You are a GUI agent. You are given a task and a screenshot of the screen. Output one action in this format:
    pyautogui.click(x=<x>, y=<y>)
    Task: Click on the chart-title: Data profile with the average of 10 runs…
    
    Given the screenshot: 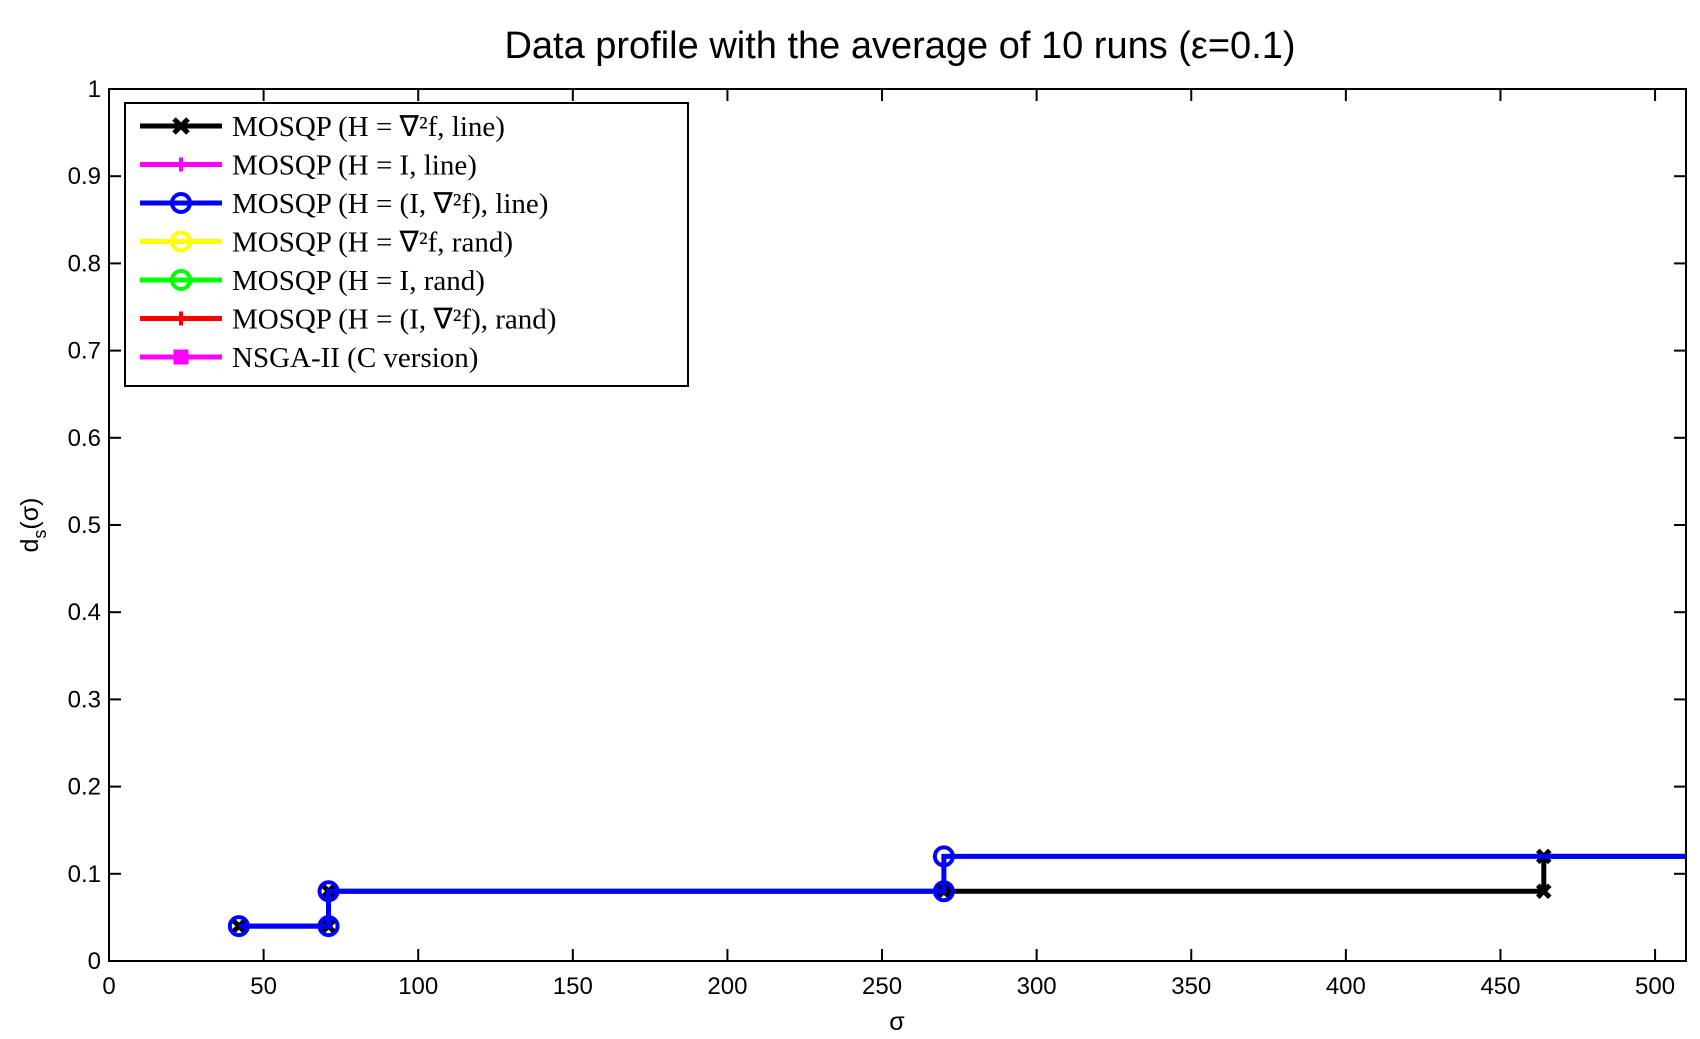 What is the action you would take?
    pyautogui.click(x=899, y=46)
    